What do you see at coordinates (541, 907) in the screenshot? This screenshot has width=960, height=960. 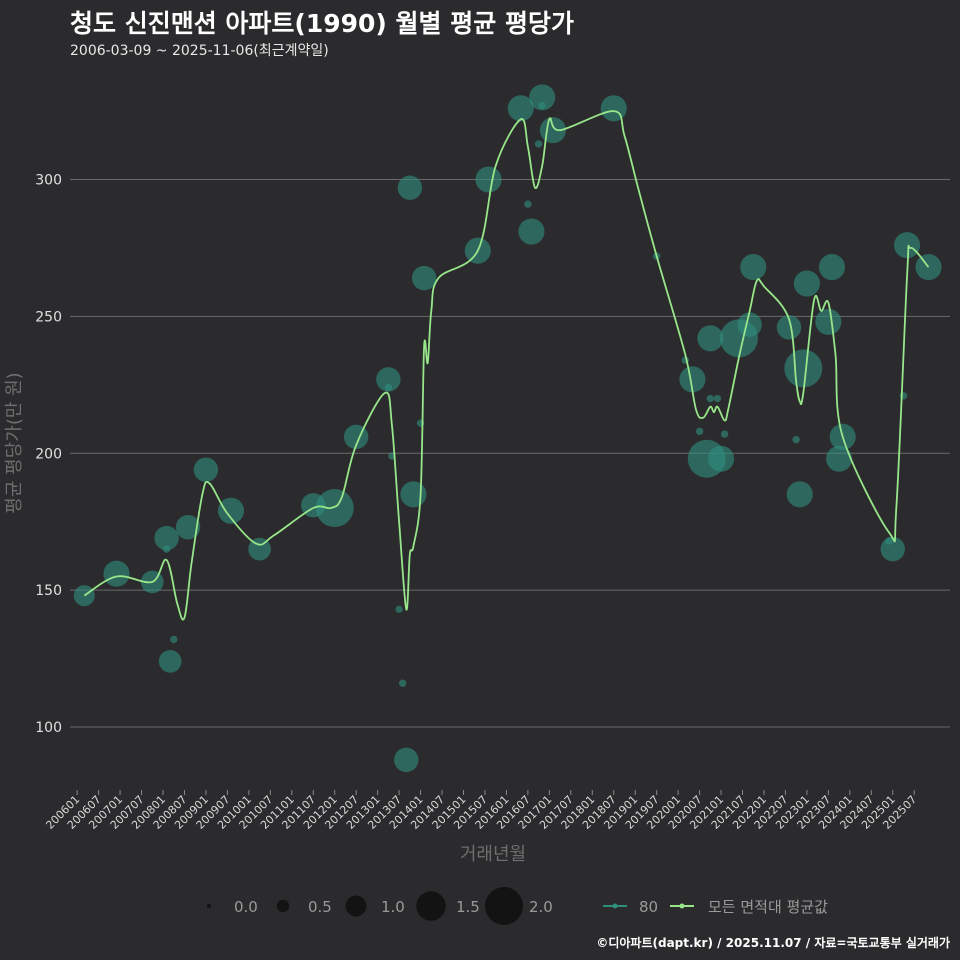 I see `size-legend-label: 2.0` at bounding box center [541, 907].